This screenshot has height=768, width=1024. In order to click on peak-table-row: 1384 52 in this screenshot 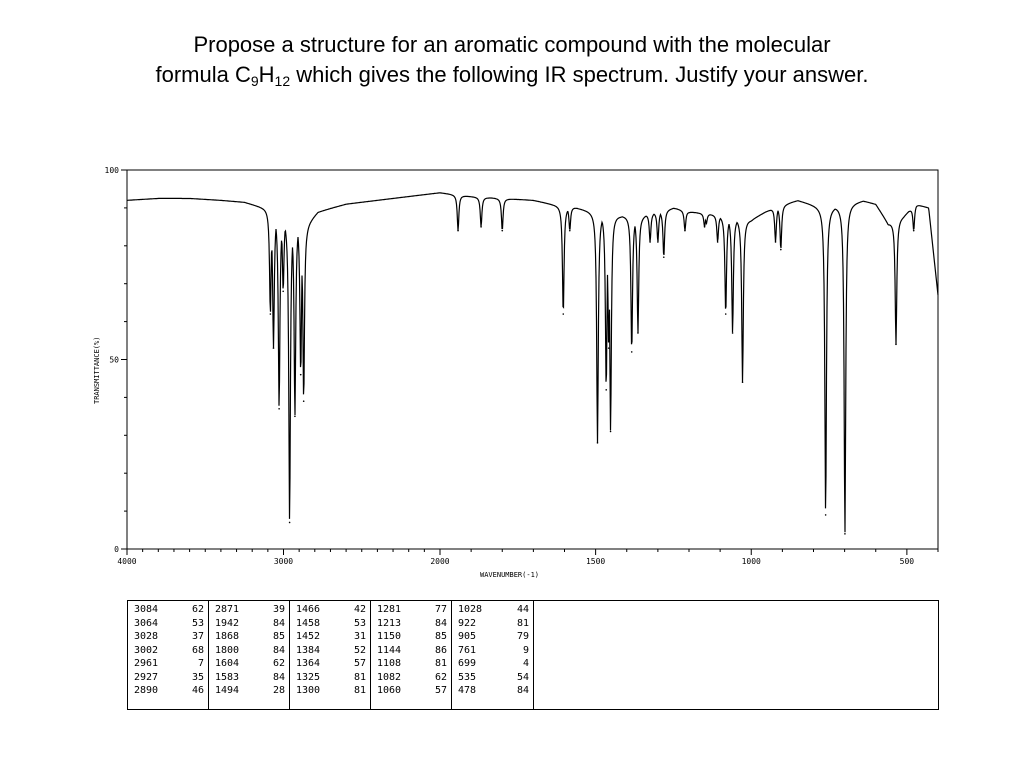, I will do `click(331, 651)`.